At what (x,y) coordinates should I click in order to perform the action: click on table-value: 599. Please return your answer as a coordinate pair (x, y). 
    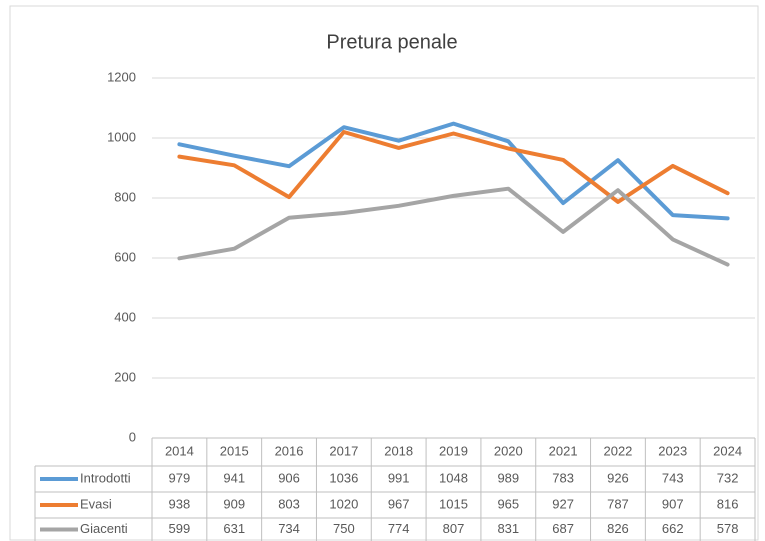
    Looking at the image, I should click on (180, 528).